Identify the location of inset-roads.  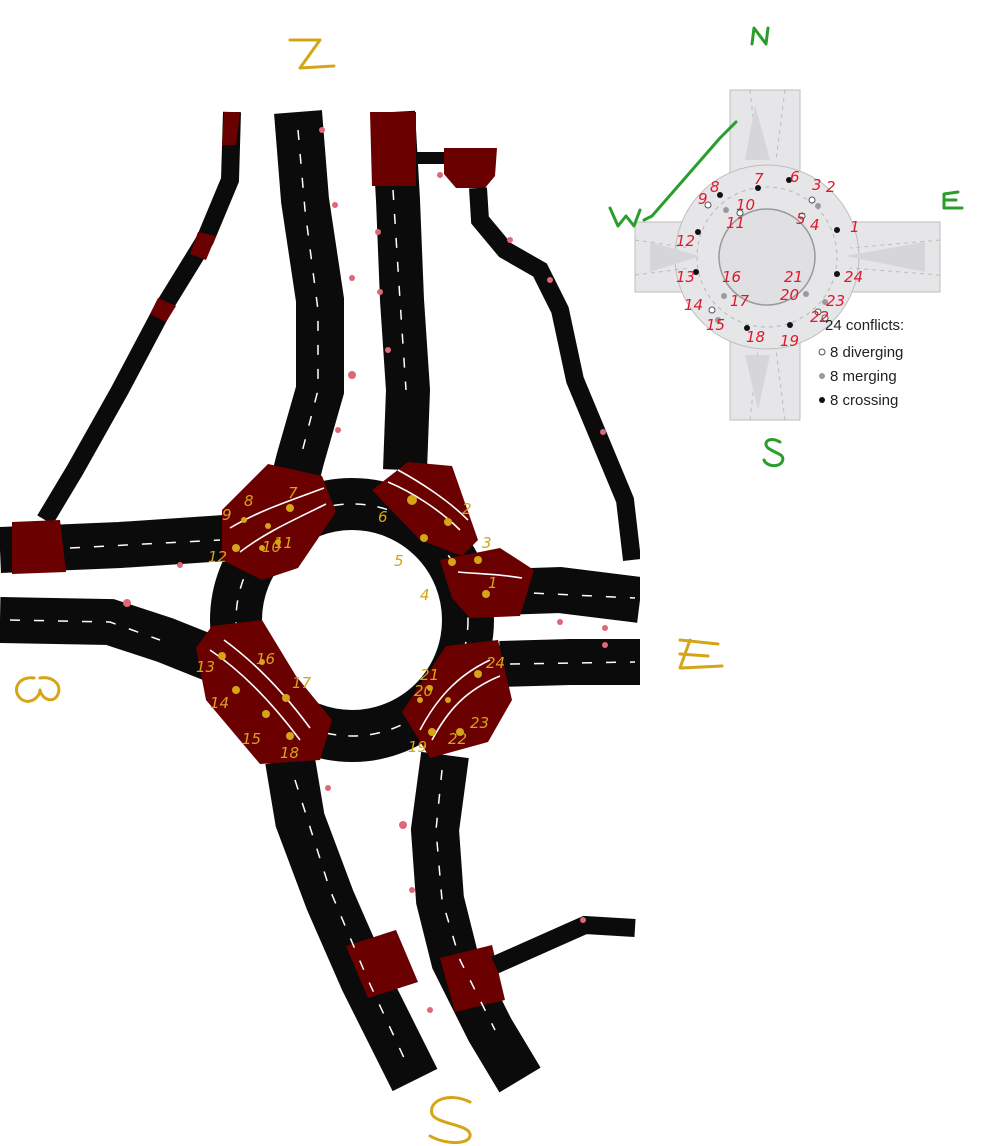
(787, 255).